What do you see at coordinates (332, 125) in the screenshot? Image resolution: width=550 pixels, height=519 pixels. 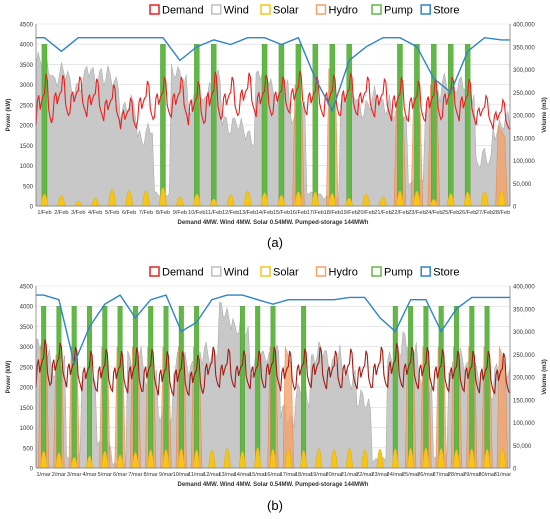 I see `pump-bar-18/Feb` at bounding box center [332, 125].